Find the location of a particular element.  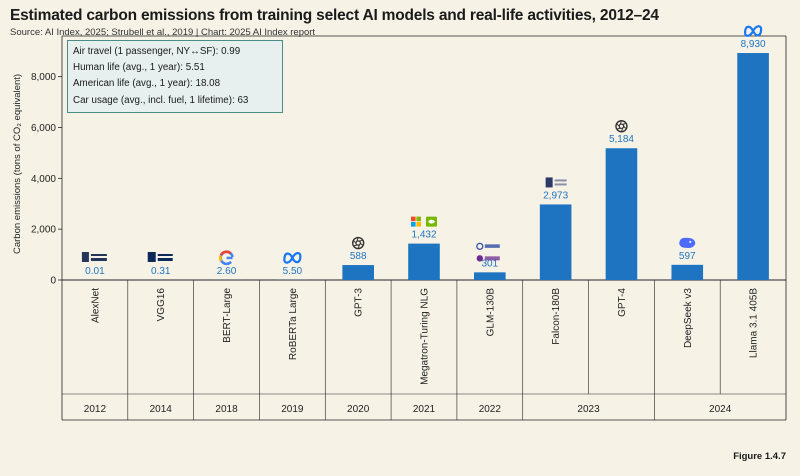

year-label: 2019 is located at coordinates (292, 409).